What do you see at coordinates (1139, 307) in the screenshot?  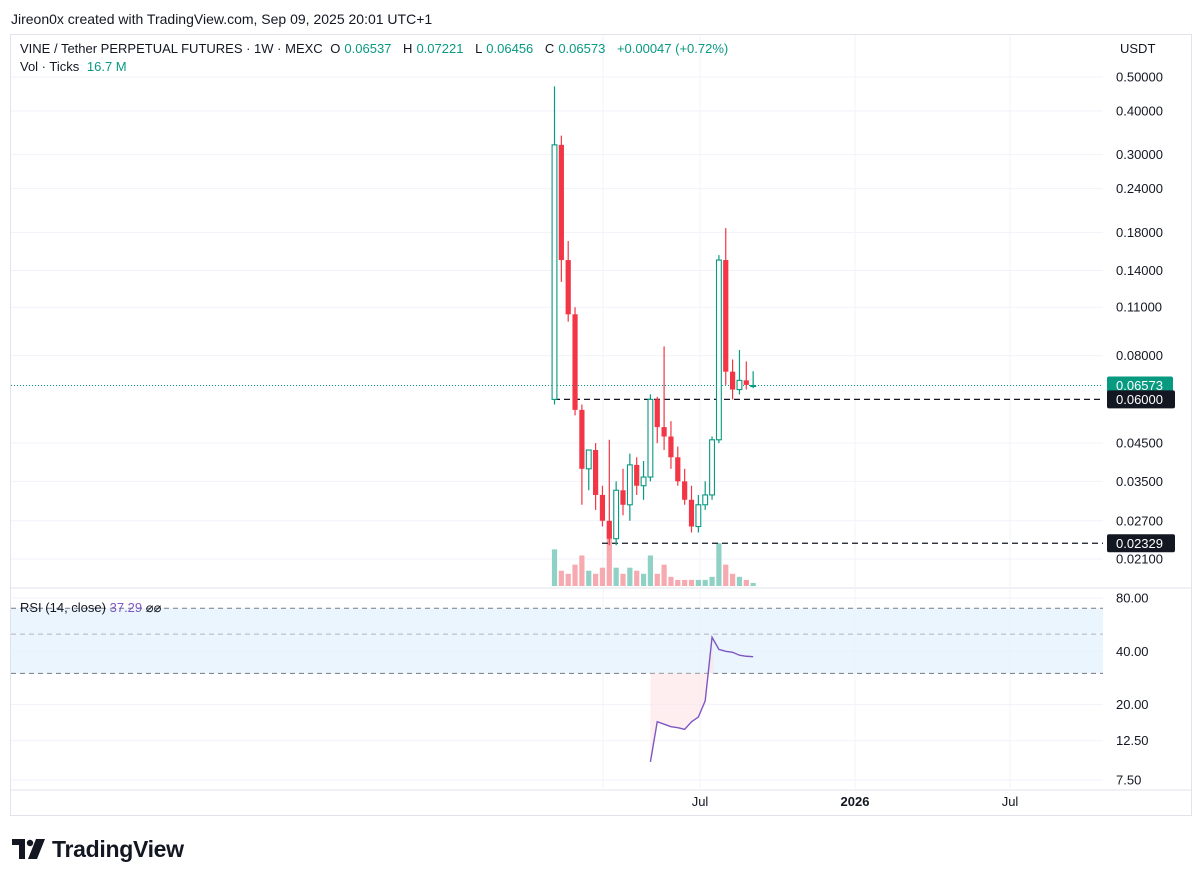 I see `price-tick-label: 0.11000` at bounding box center [1139, 307].